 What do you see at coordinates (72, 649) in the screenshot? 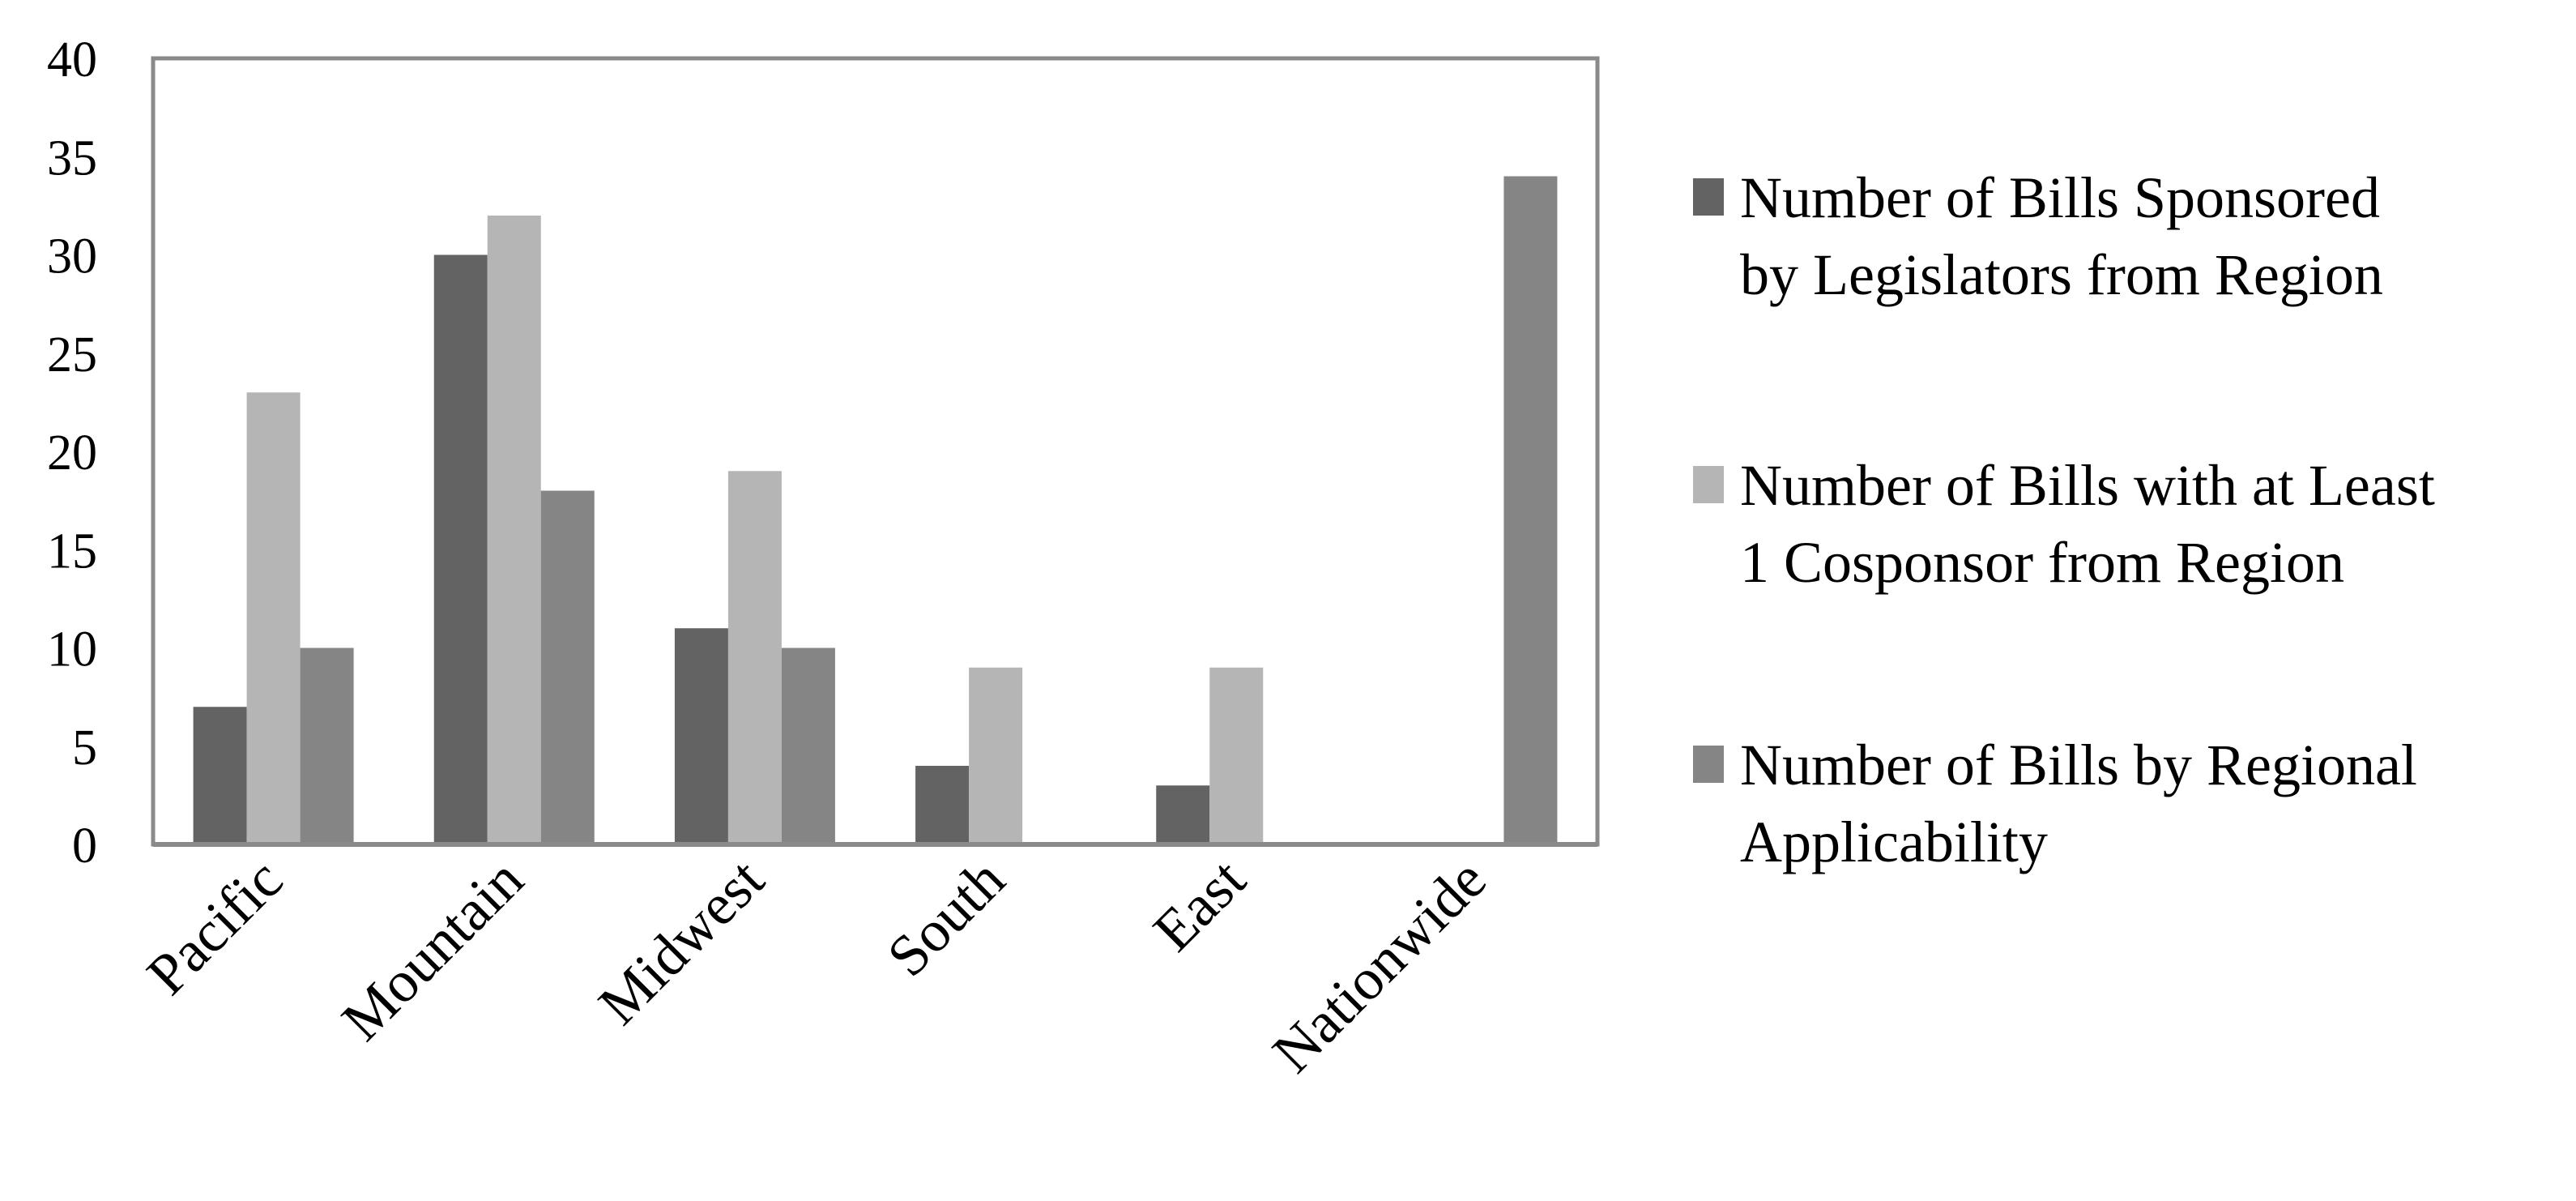
I see `y-tick-label: 10` at bounding box center [72, 649].